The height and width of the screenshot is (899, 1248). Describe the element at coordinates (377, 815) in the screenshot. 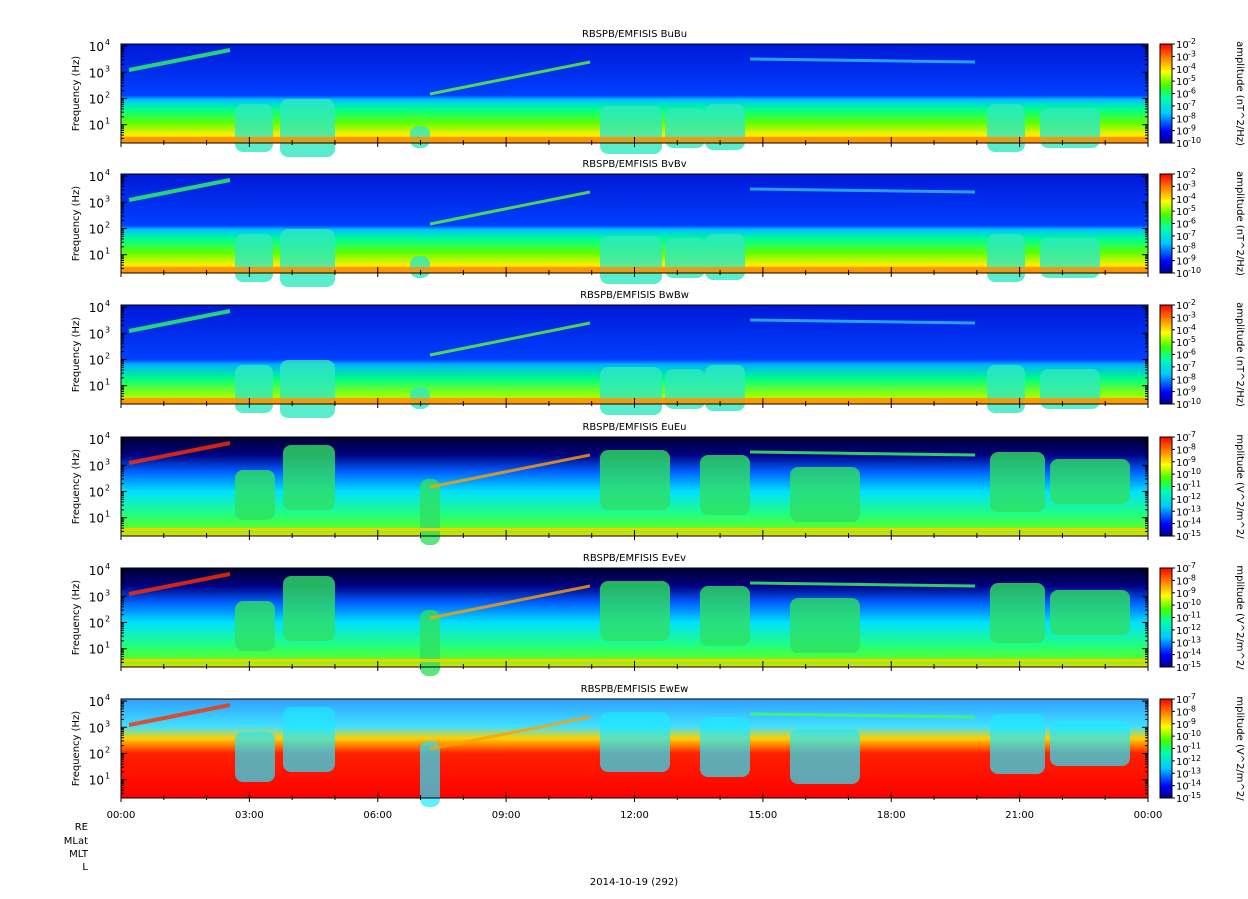

I see `x-tick-label: 06:00` at that location.